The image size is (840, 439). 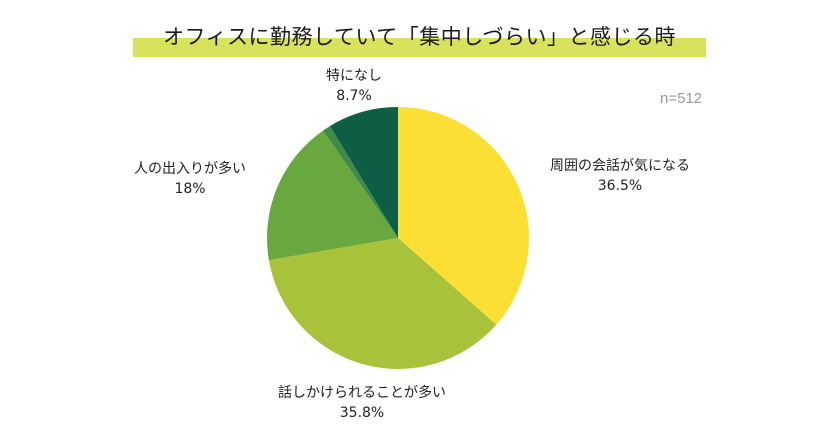 I want to click on pie-slice-conversation, so click(x=463, y=216).